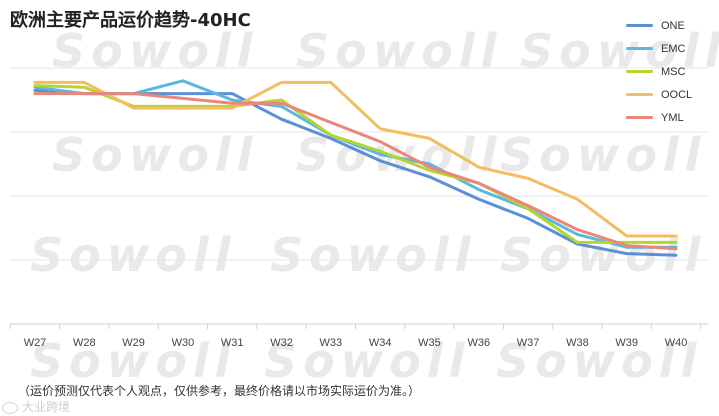 The width and height of the screenshot is (719, 416). I want to click on chart-legend: ONE EMC MSC OOCL YML, so click(659, 71).